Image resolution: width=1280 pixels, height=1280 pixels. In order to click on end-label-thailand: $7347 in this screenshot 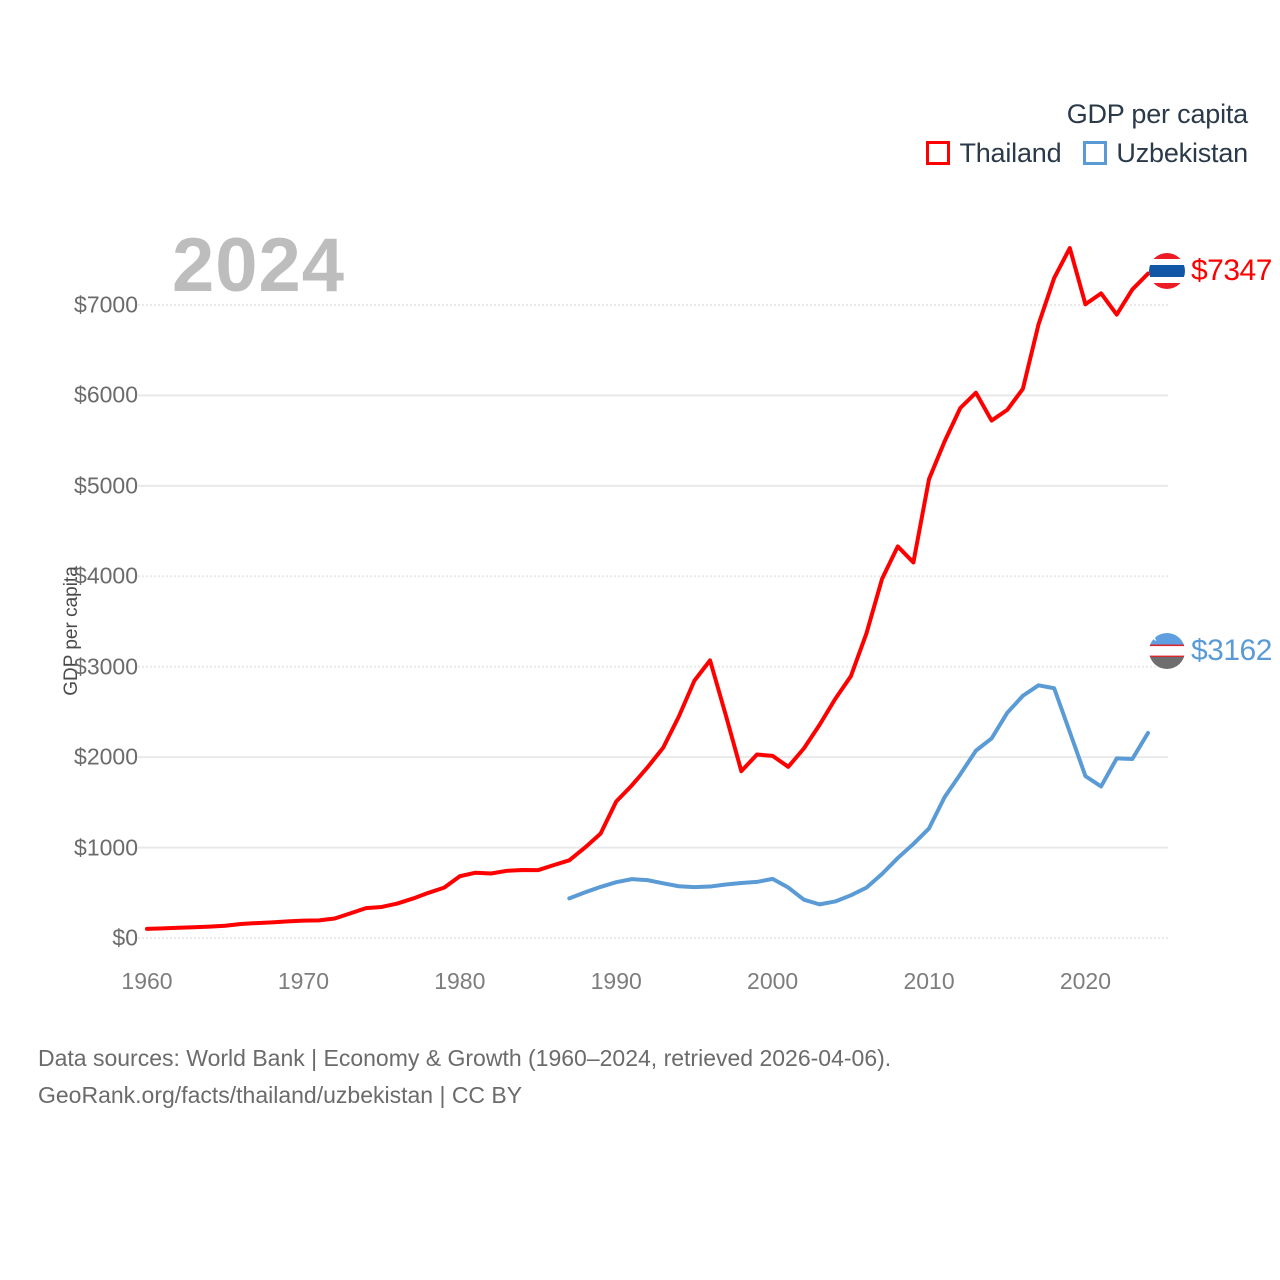, I will do `click(1210, 271)`.